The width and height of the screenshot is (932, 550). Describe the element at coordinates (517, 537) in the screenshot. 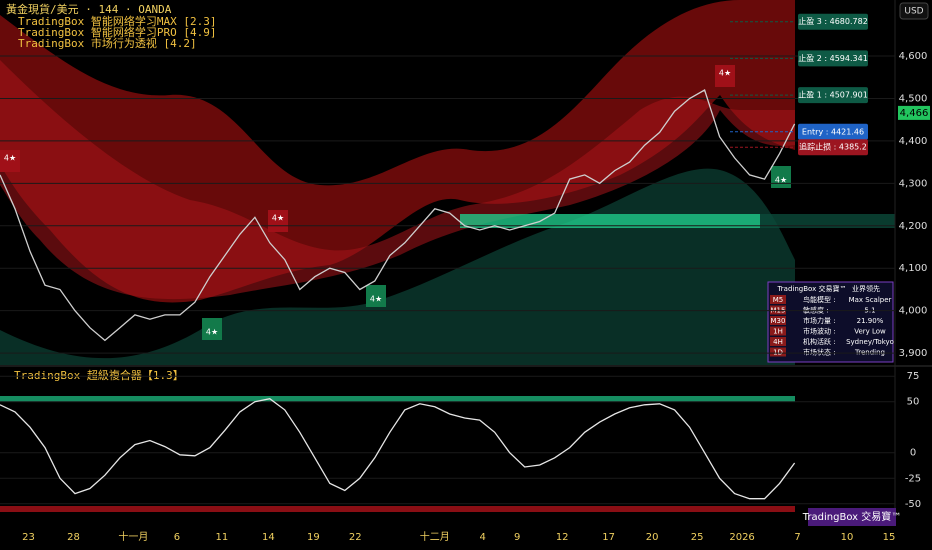

I see `x-tick-label: 9` at that location.